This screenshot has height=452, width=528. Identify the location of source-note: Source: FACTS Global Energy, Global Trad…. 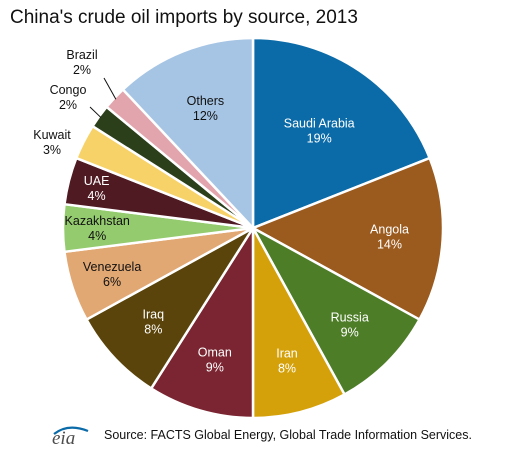
(288, 435).